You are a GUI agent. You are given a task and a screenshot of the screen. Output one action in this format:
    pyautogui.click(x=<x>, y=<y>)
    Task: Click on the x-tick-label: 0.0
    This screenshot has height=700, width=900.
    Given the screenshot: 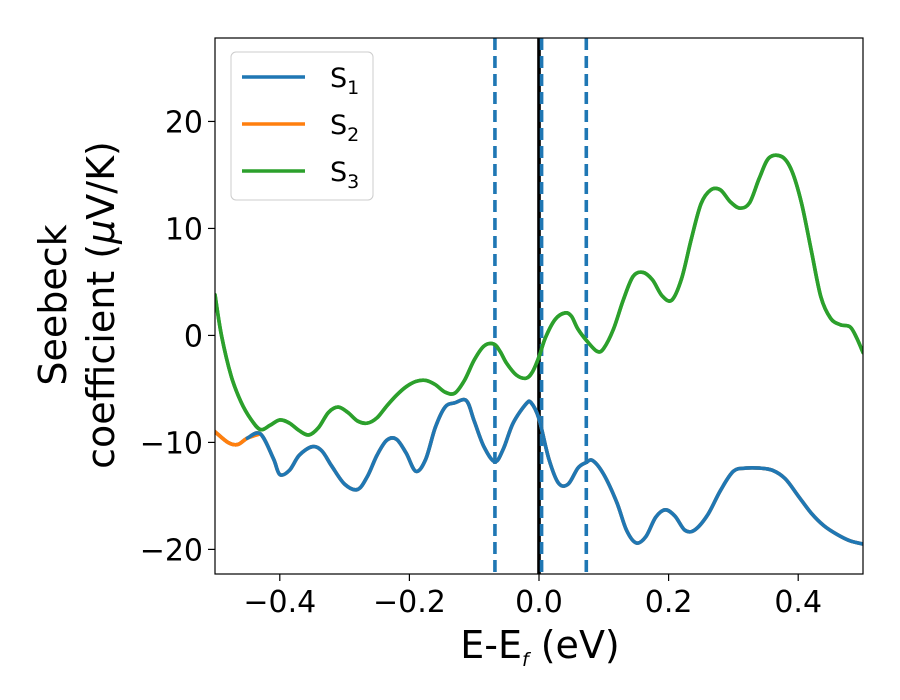 What is the action you would take?
    pyautogui.click(x=539, y=602)
    